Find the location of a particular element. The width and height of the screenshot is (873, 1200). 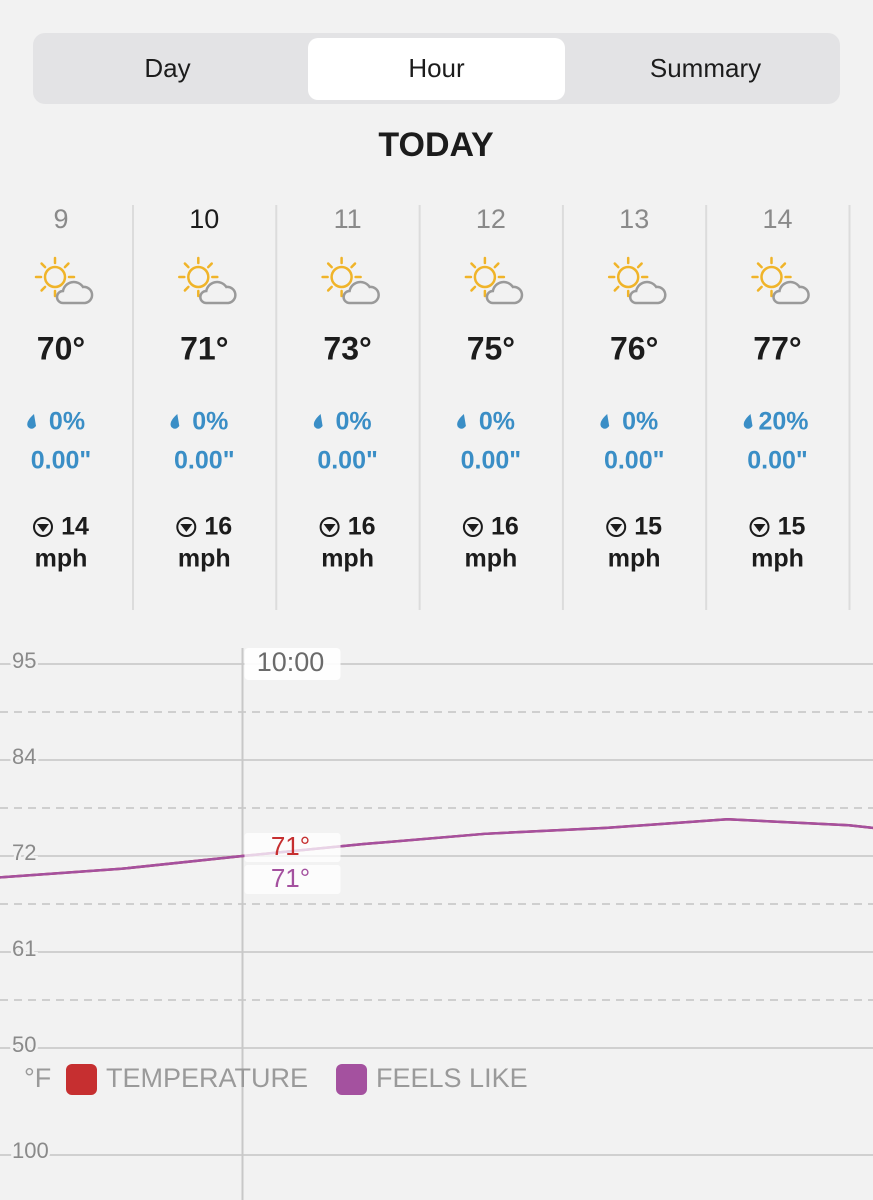

hour-label: 14 is located at coordinates (777, 219).